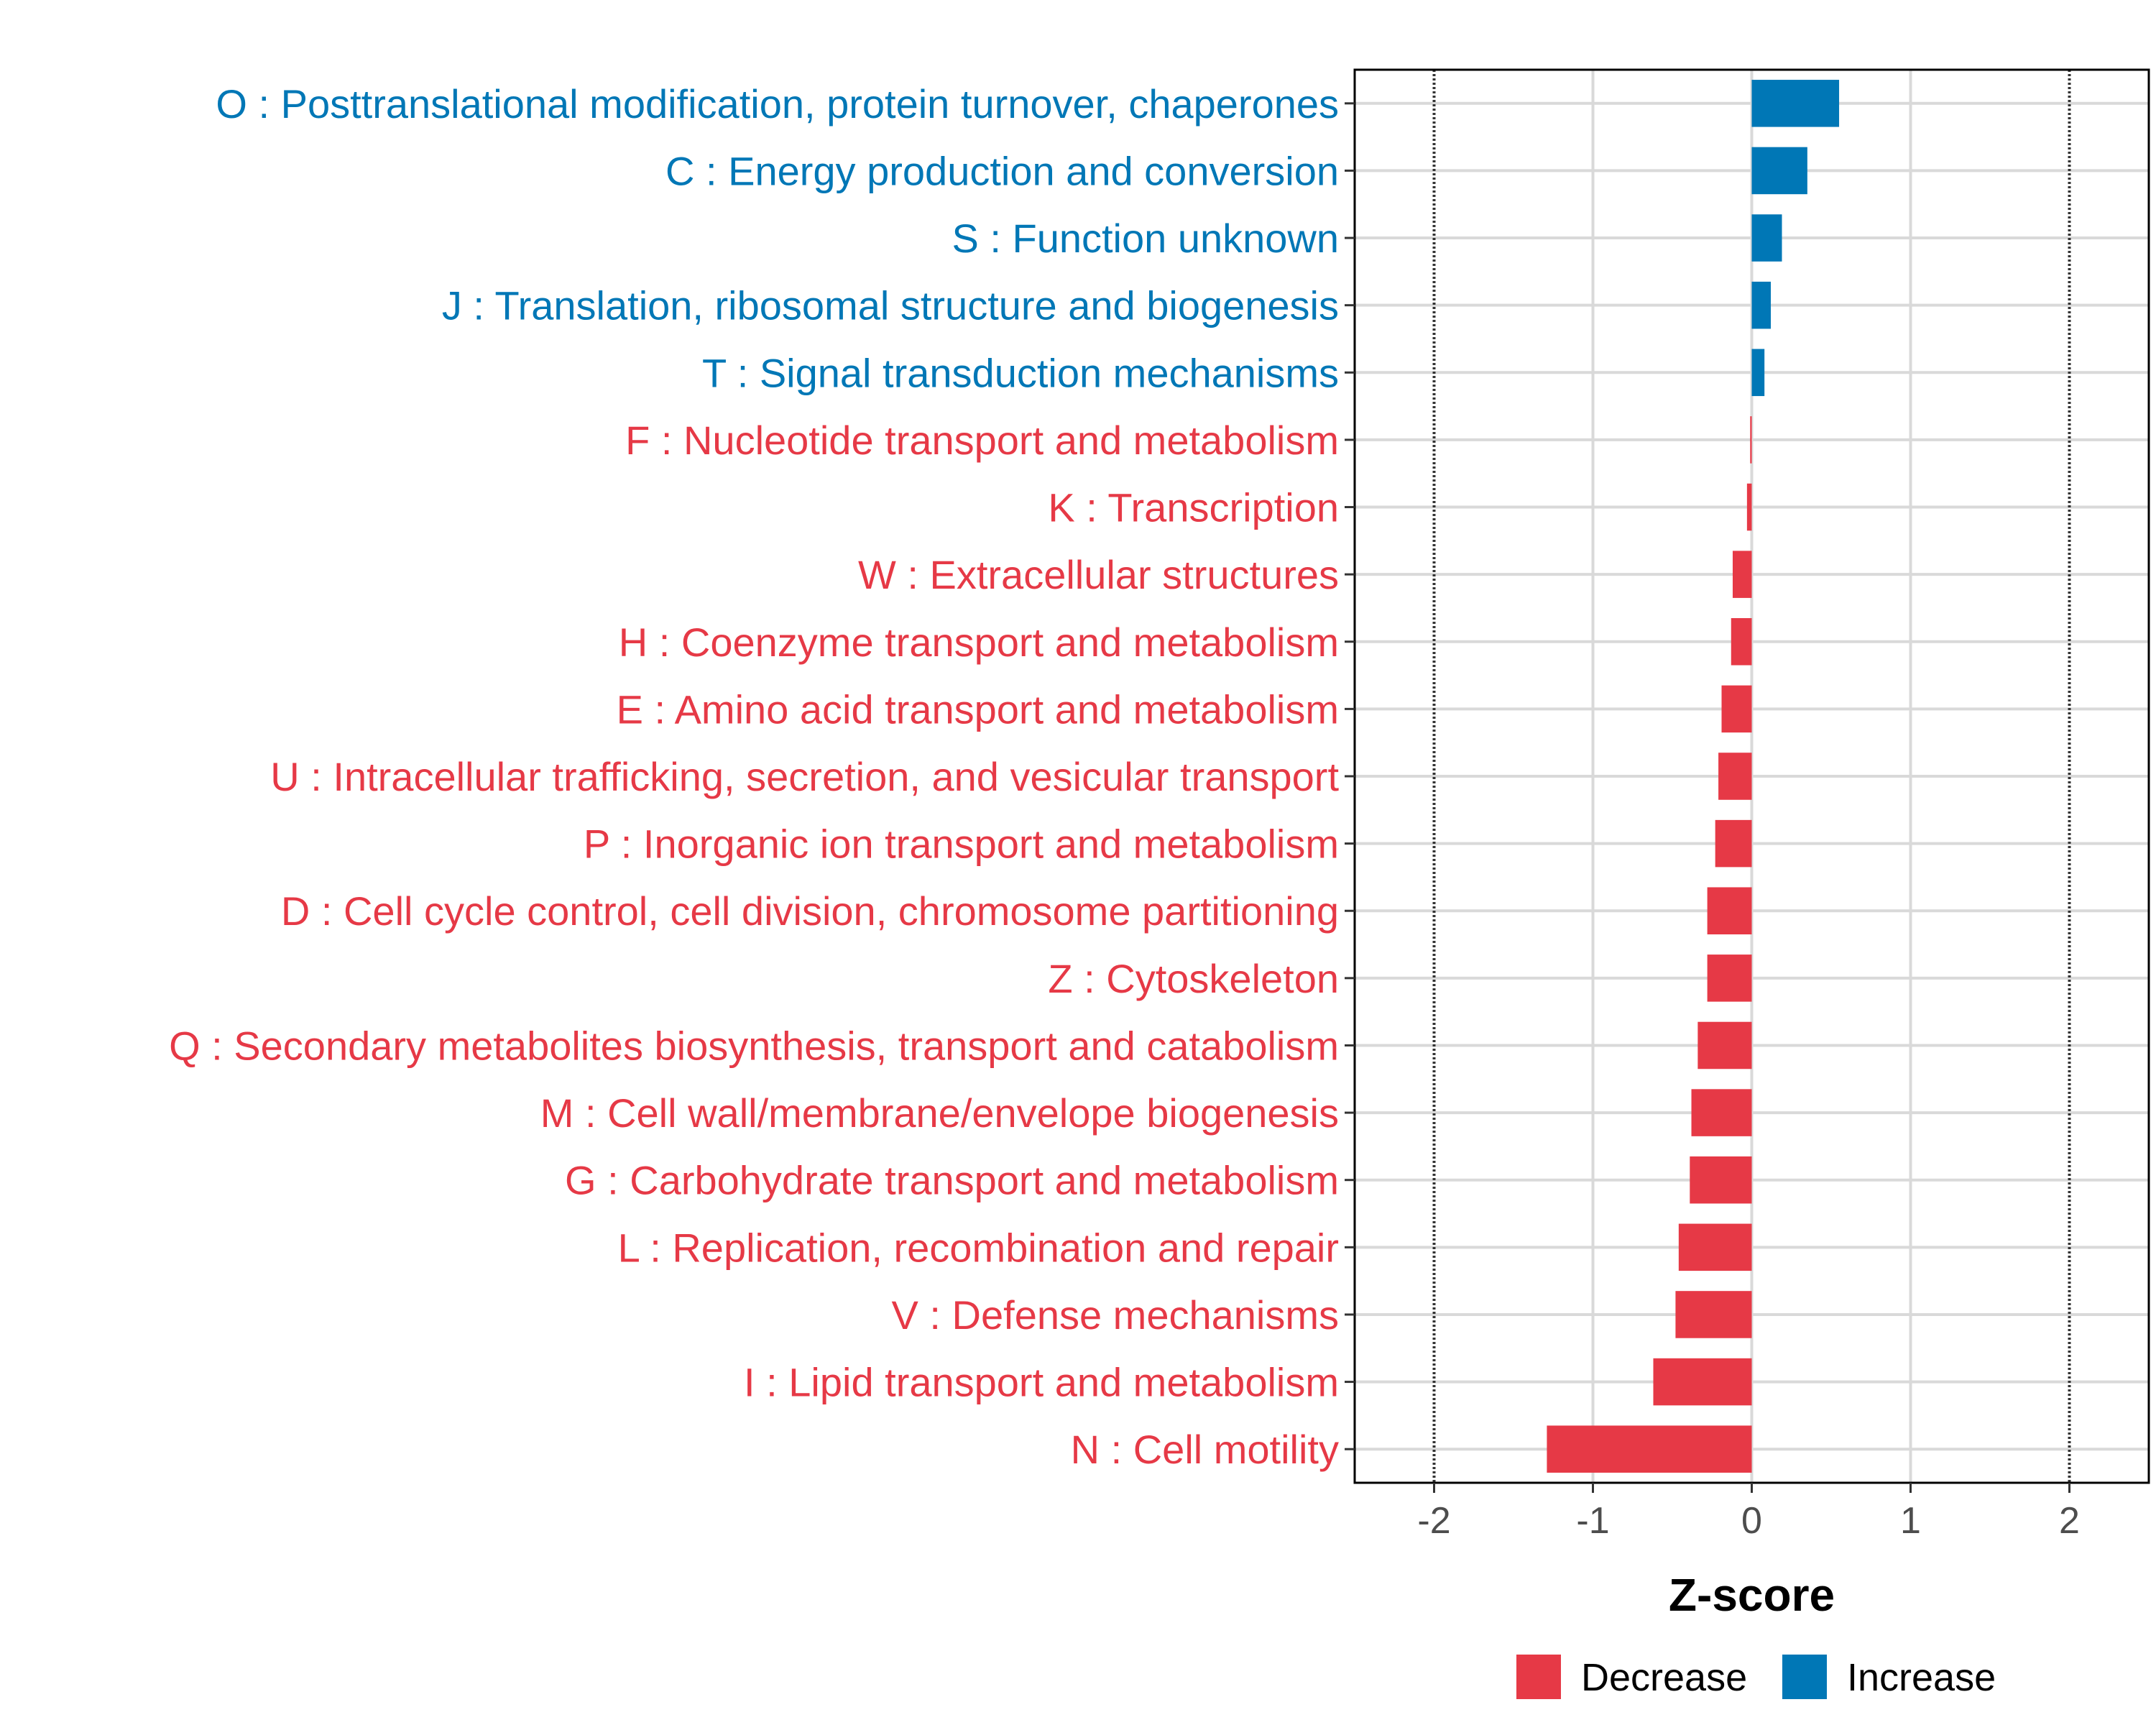  What do you see at coordinates (979, 642) in the screenshot?
I see `category-label: H : Coenzyme transport and metabolism` at bounding box center [979, 642].